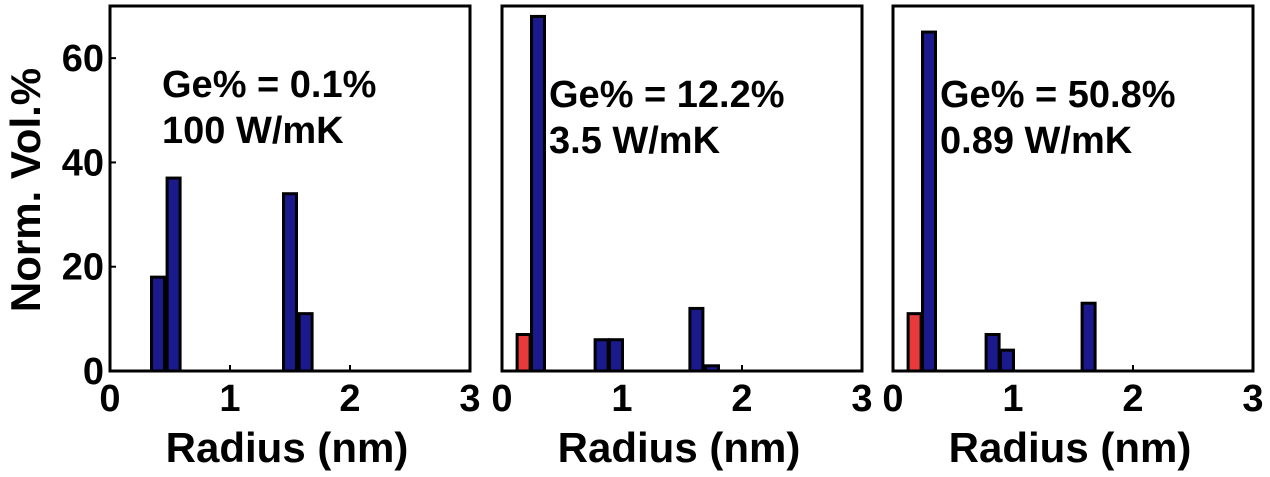 The height and width of the screenshot is (477, 1270). I want to click on annotation-p1-2: 100 W/mK, so click(253, 131).